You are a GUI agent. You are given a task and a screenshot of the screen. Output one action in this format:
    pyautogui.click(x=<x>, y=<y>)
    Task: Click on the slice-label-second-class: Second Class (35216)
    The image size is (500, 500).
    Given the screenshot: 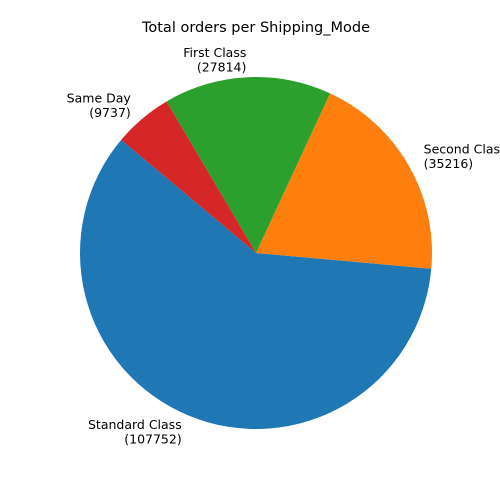 What is the action you would take?
    pyautogui.click(x=462, y=156)
    